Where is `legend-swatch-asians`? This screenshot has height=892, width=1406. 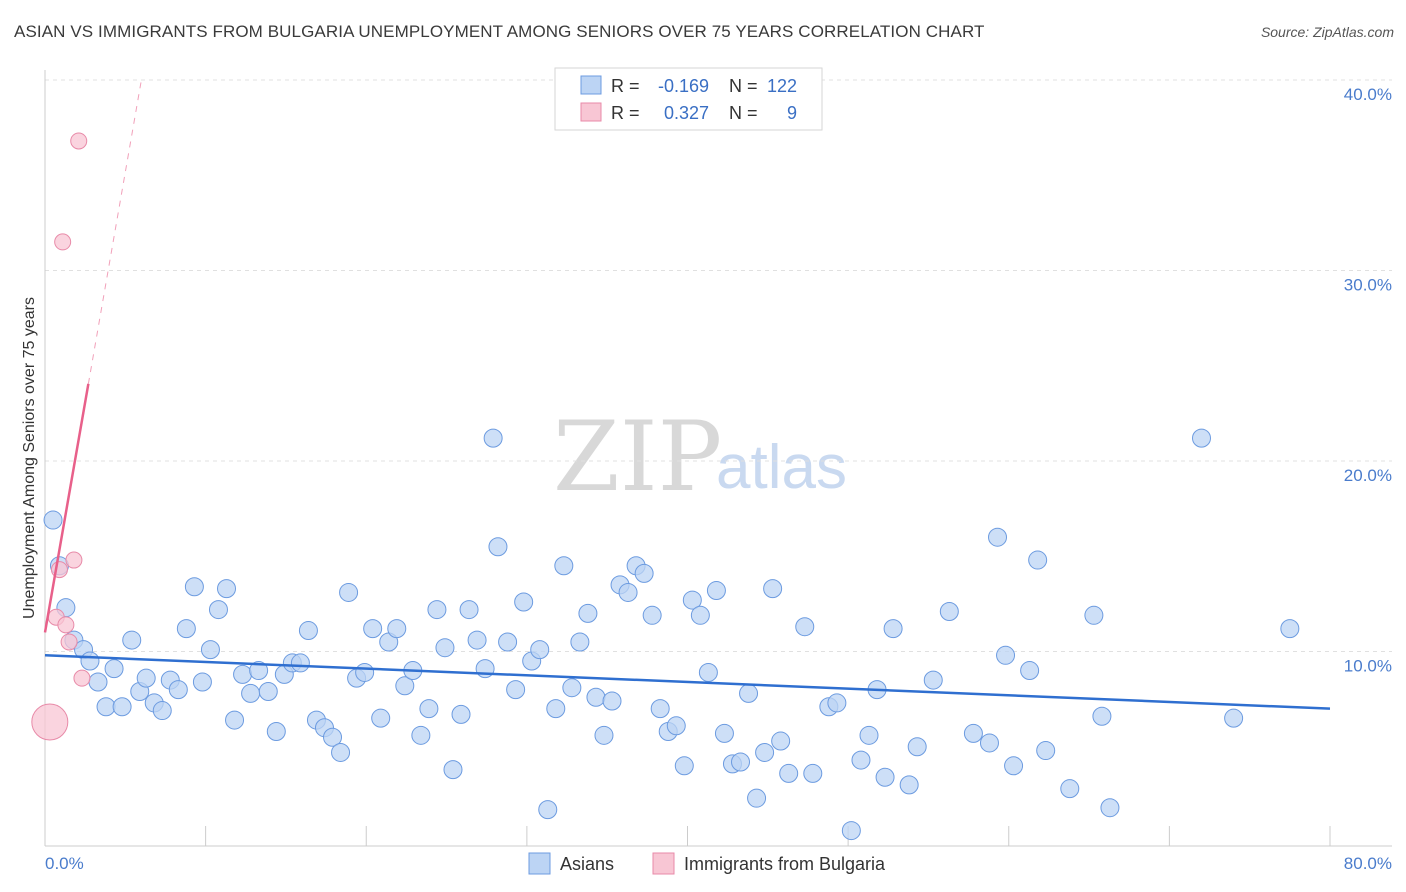
legend-swatch-asians is located at coordinates (591, 85).